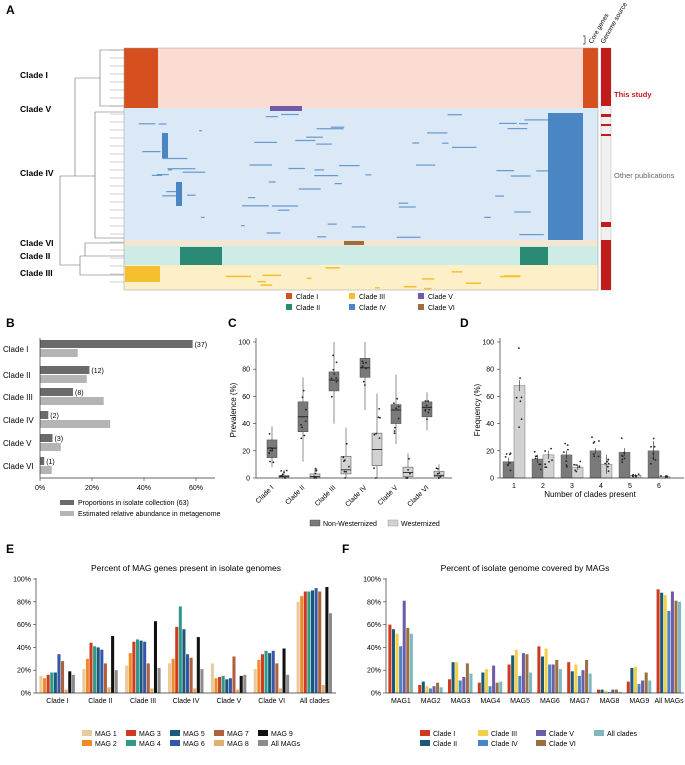  I want to click on heat-block-clade-v, so click(286, 108).